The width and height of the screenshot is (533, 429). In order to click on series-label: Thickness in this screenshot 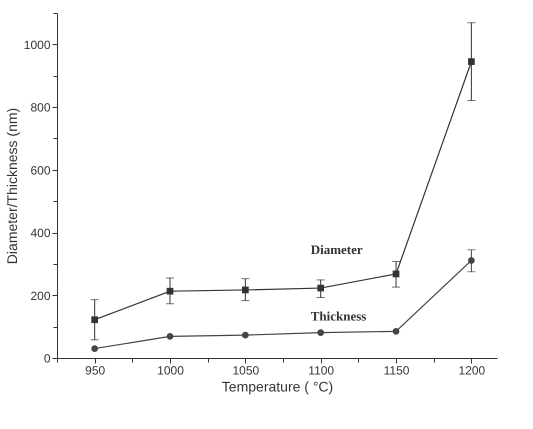, I will do `click(338, 316)`.